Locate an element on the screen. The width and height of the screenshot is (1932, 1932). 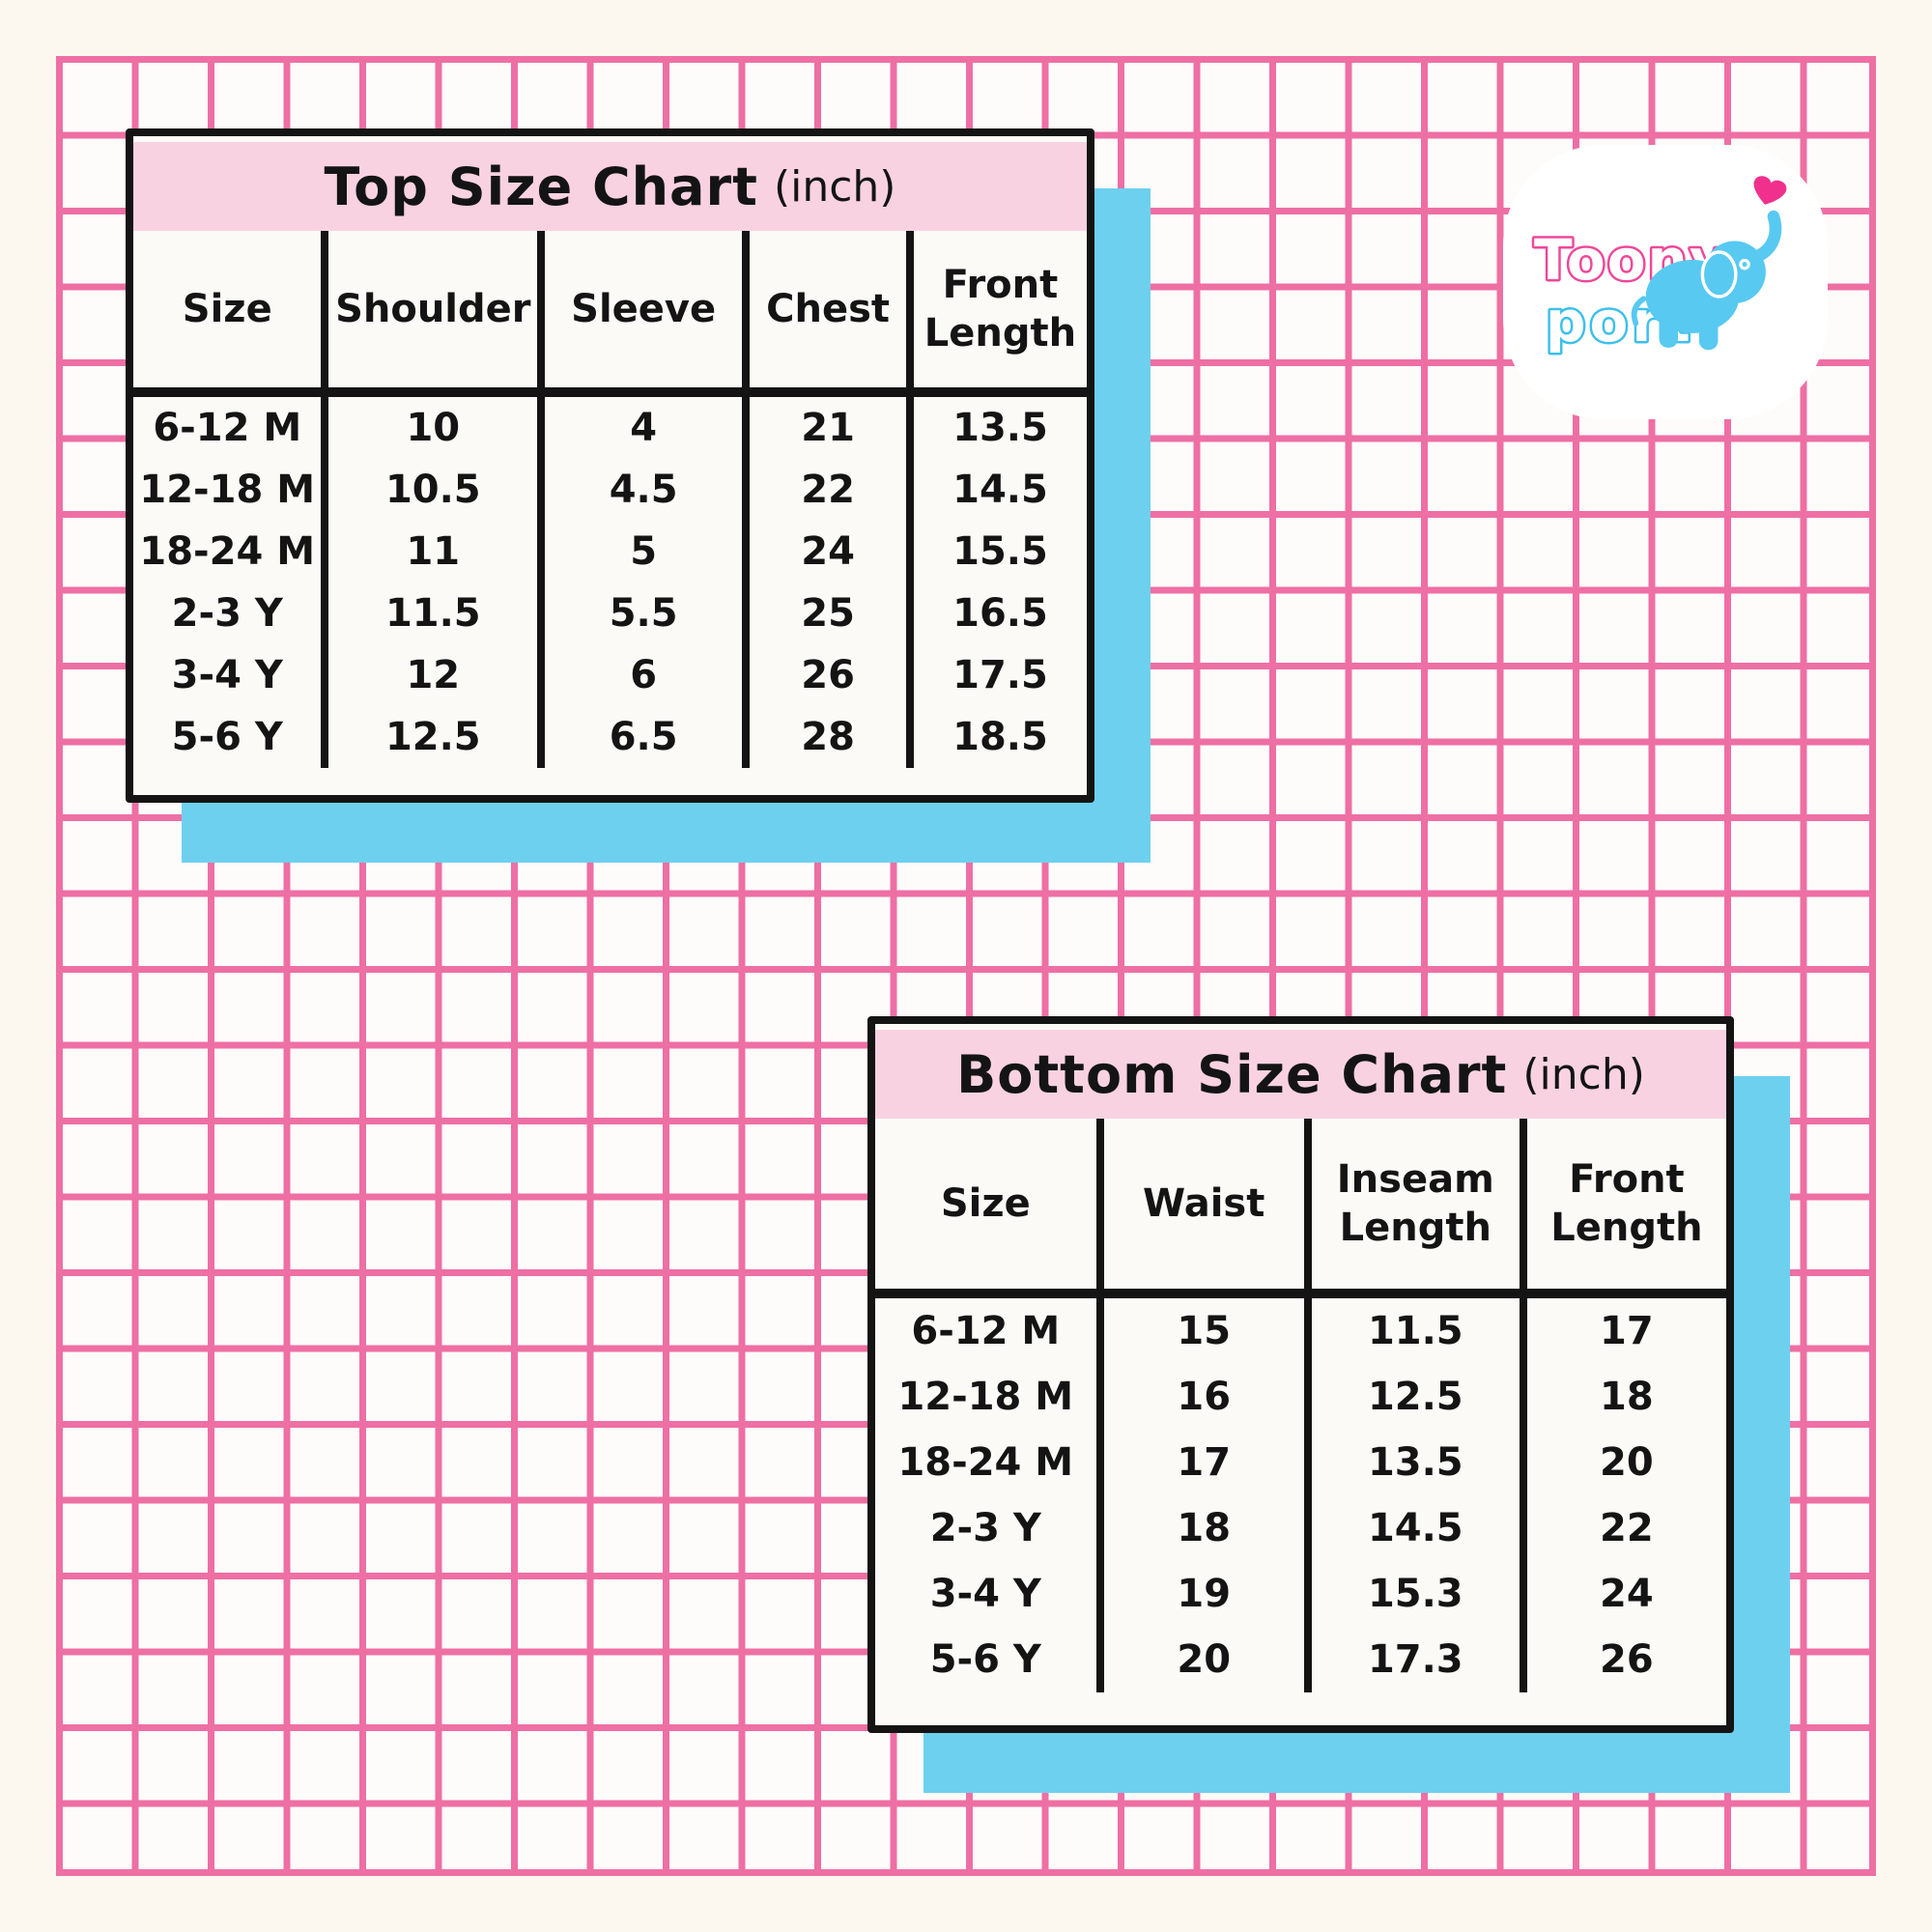
column-inseam-length: Inseam Length 11.5 12.5 13.5 14.5 15.3 17.3 is located at coordinates (1411, 1405).